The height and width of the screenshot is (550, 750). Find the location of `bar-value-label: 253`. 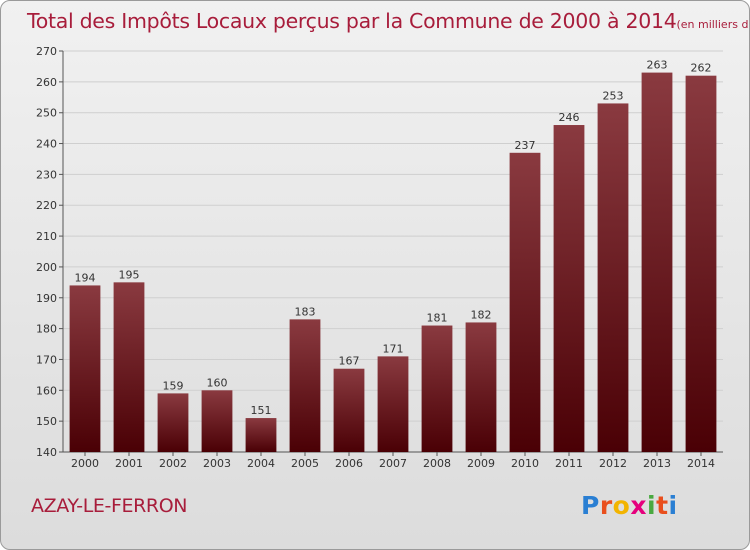

bar-value-label: 253 is located at coordinates (613, 95).